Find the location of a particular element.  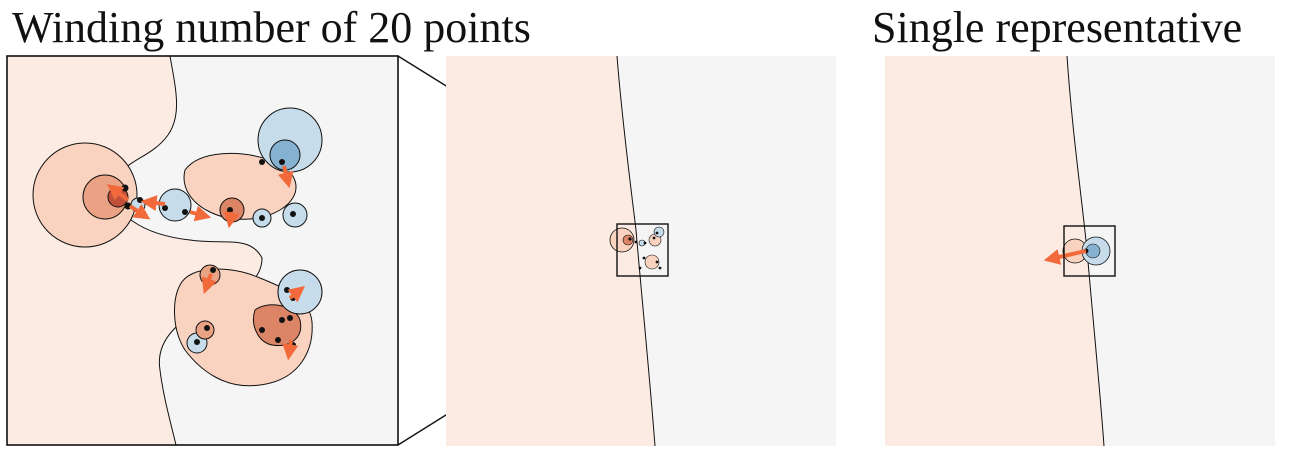

overview-cluster is located at coordinates (637, 248).